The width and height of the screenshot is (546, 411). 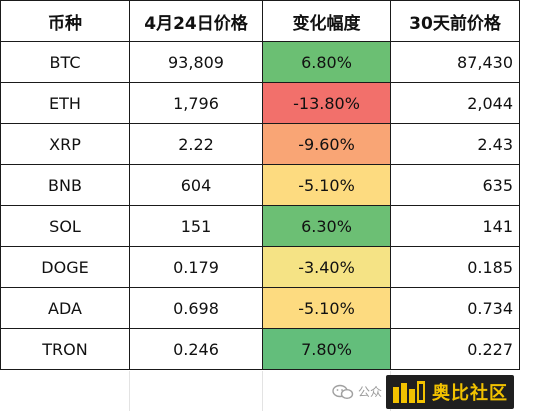 I want to click on cell-change: 6.30%, so click(x=326, y=226).